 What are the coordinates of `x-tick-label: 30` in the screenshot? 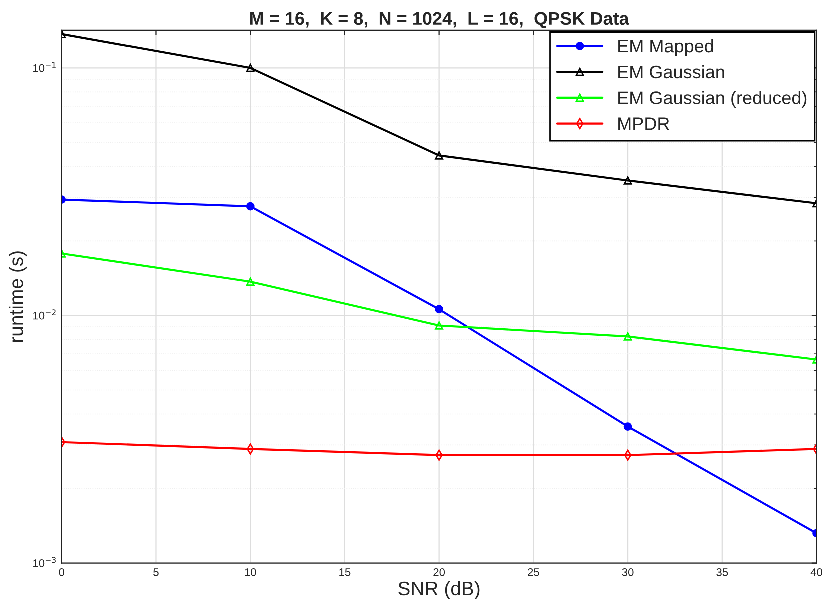 It's located at (628, 572).